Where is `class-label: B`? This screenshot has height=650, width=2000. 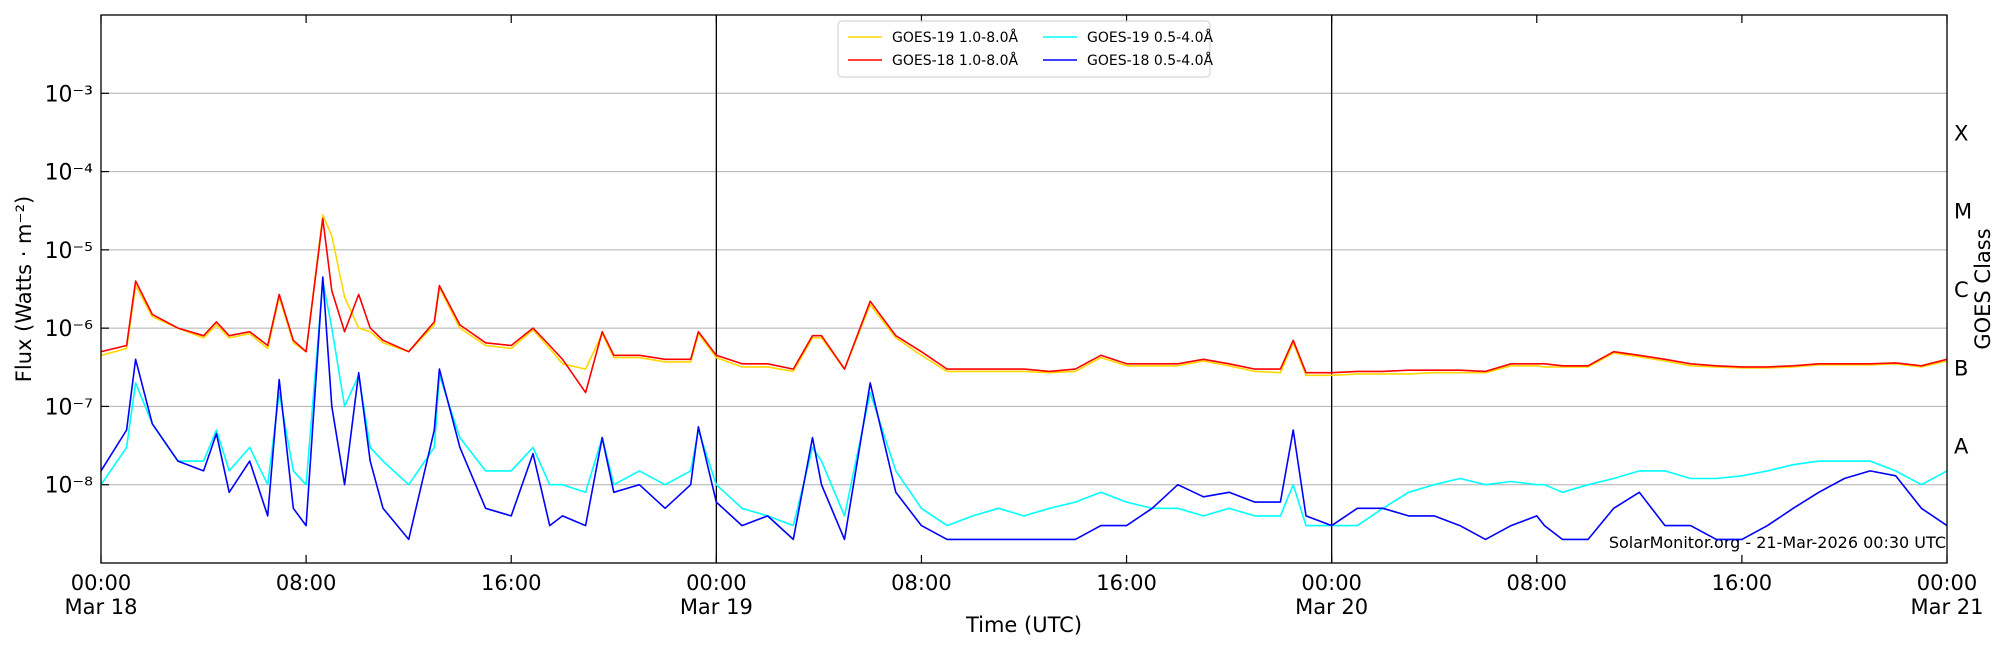 class-label: B is located at coordinates (1961, 368).